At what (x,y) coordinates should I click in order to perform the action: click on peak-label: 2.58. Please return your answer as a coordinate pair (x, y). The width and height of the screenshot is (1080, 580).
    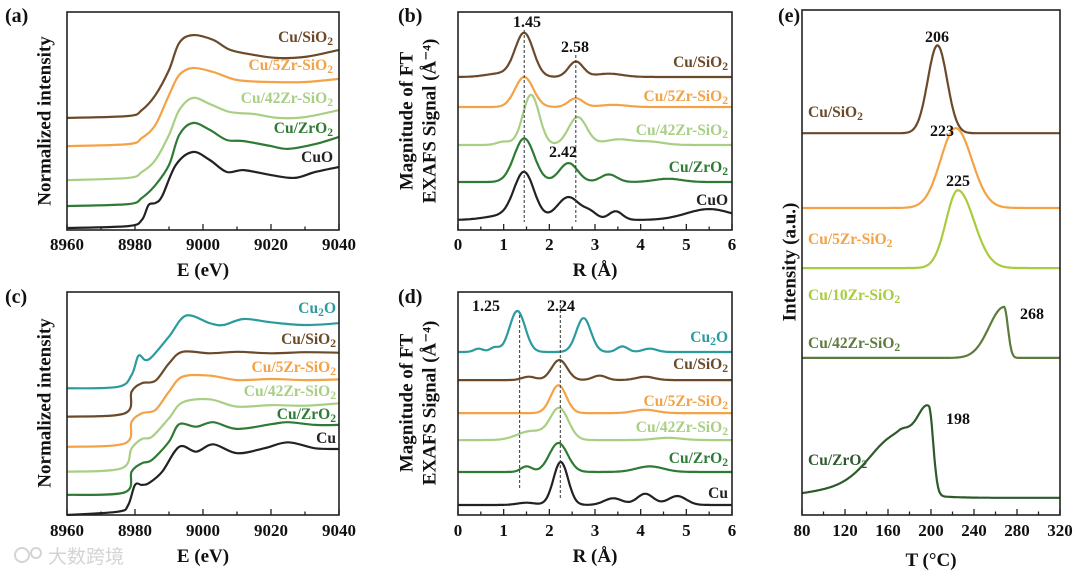
    Looking at the image, I should click on (575, 47).